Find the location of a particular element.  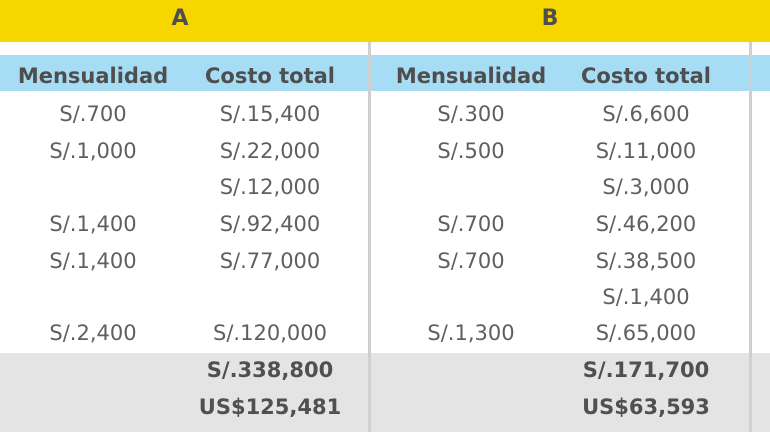

total-usd-b: US$63,593 is located at coordinates (646, 407).